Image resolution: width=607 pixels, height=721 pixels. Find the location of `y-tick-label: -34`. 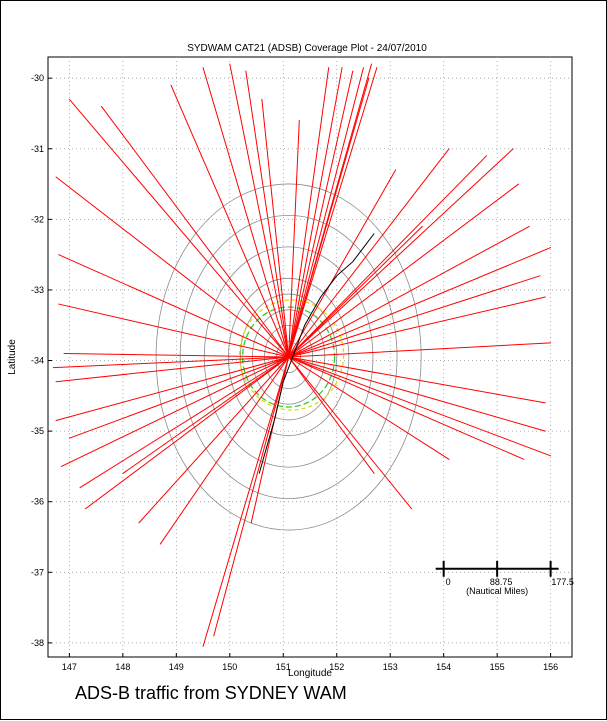

y-tick-label: -34 is located at coordinates (37, 361).